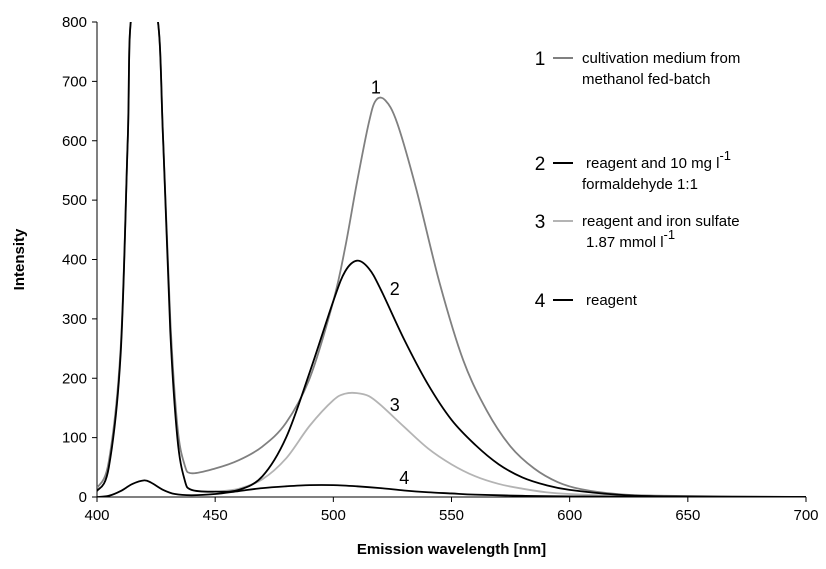  Describe the element at coordinates (687, 515) in the screenshot. I see `x-tick-label: 650` at that location.